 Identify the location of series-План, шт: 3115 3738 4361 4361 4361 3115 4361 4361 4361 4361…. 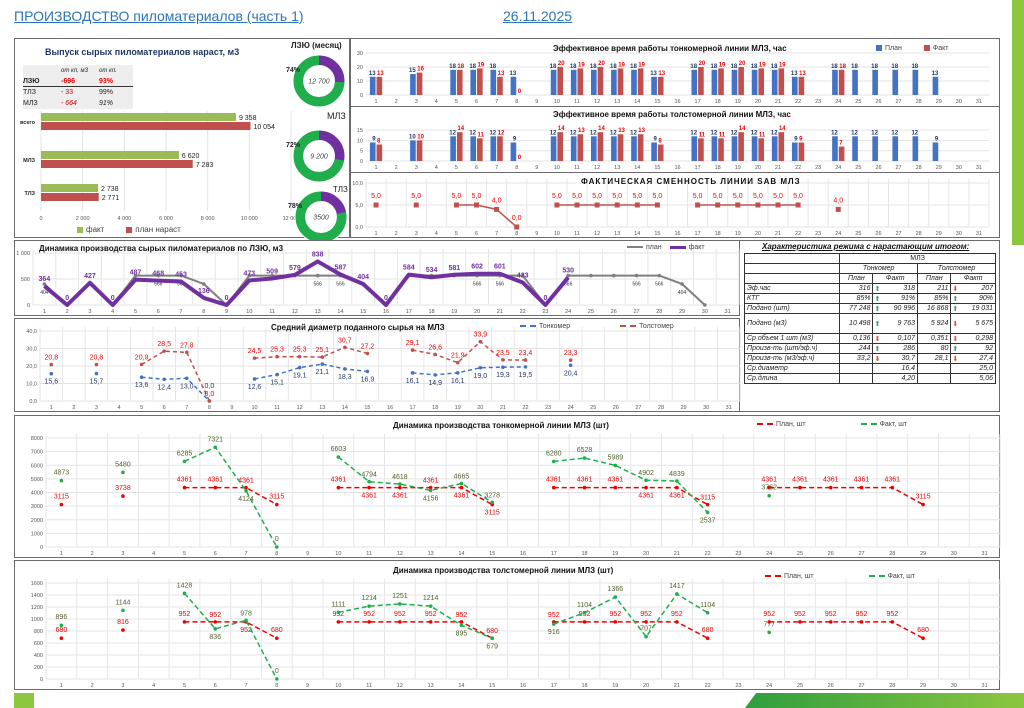
(492, 497).